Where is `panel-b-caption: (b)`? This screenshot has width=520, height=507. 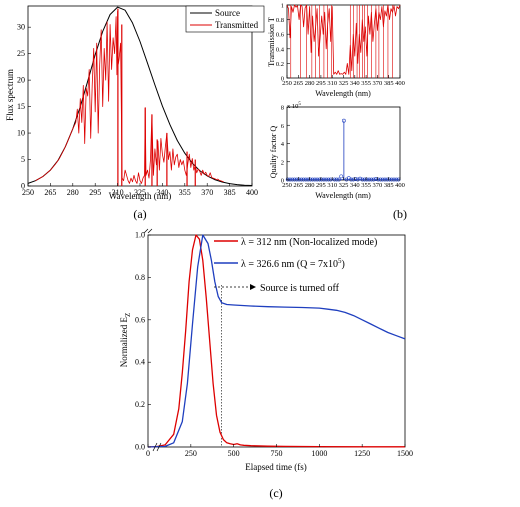
panel-b-caption: (b) is located at coordinates (400, 214).